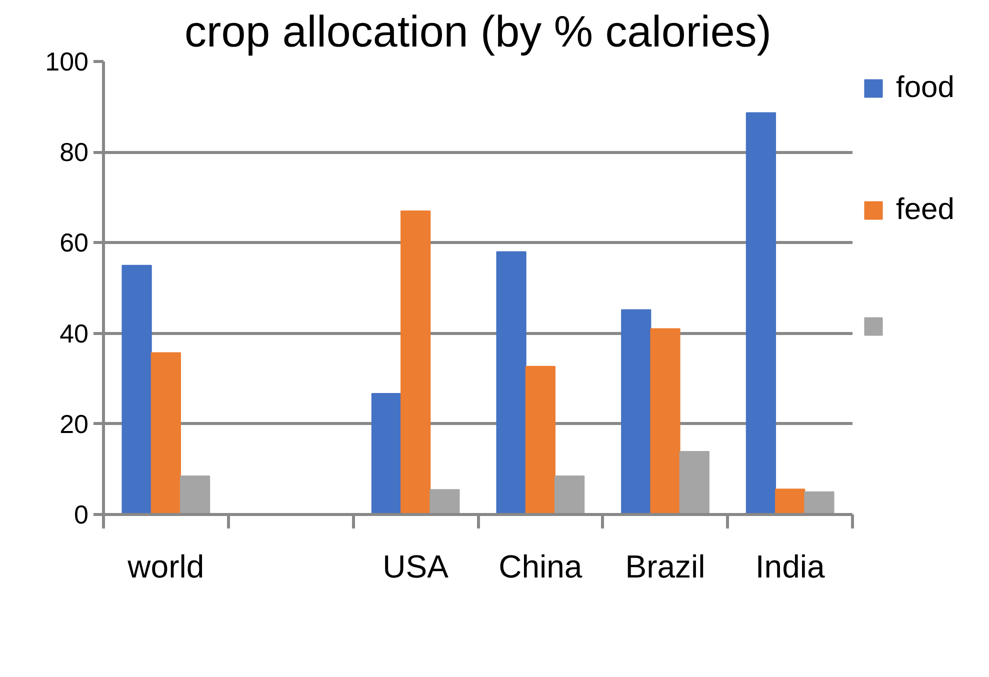  Describe the element at coordinates (74, 333) in the screenshot. I see `y-tick-label: 40` at that location.